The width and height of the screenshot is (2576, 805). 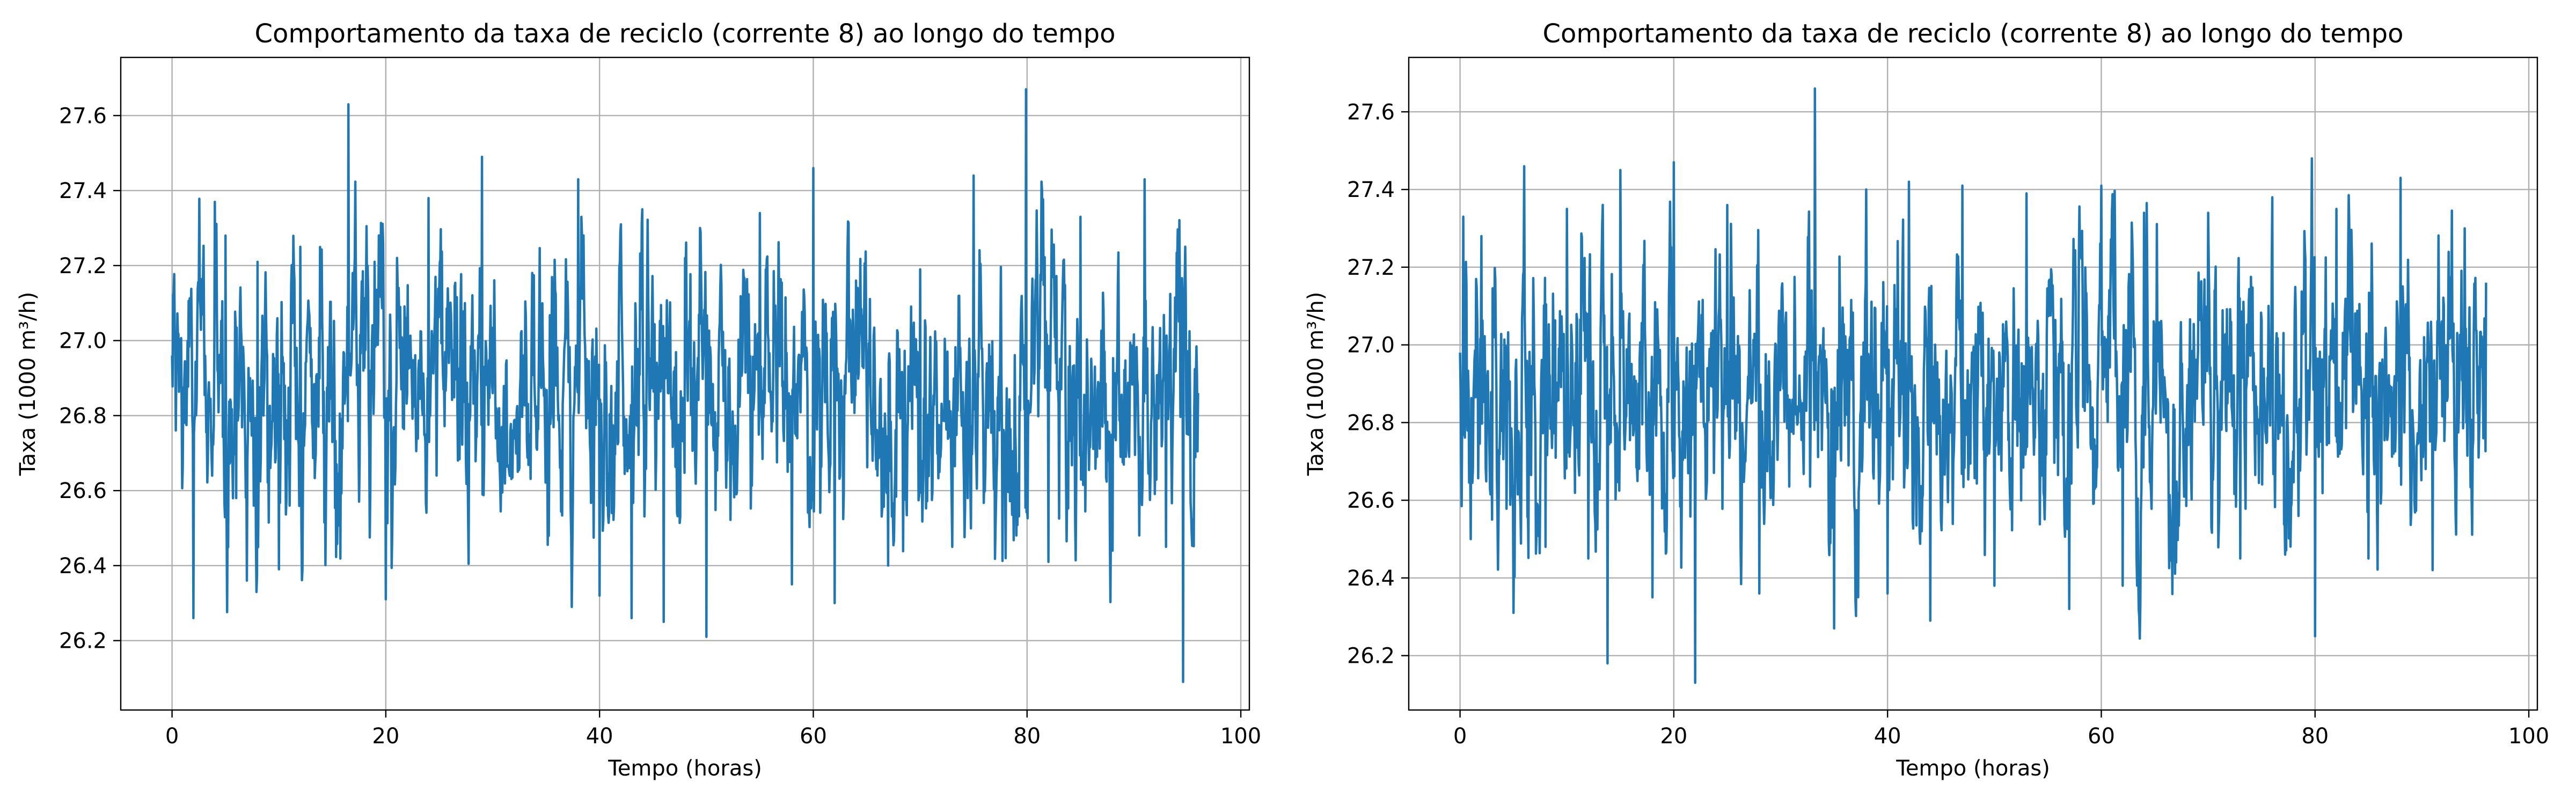 I want to click on x-axis-label-right: Tempo (horas), so click(x=1973, y=768).